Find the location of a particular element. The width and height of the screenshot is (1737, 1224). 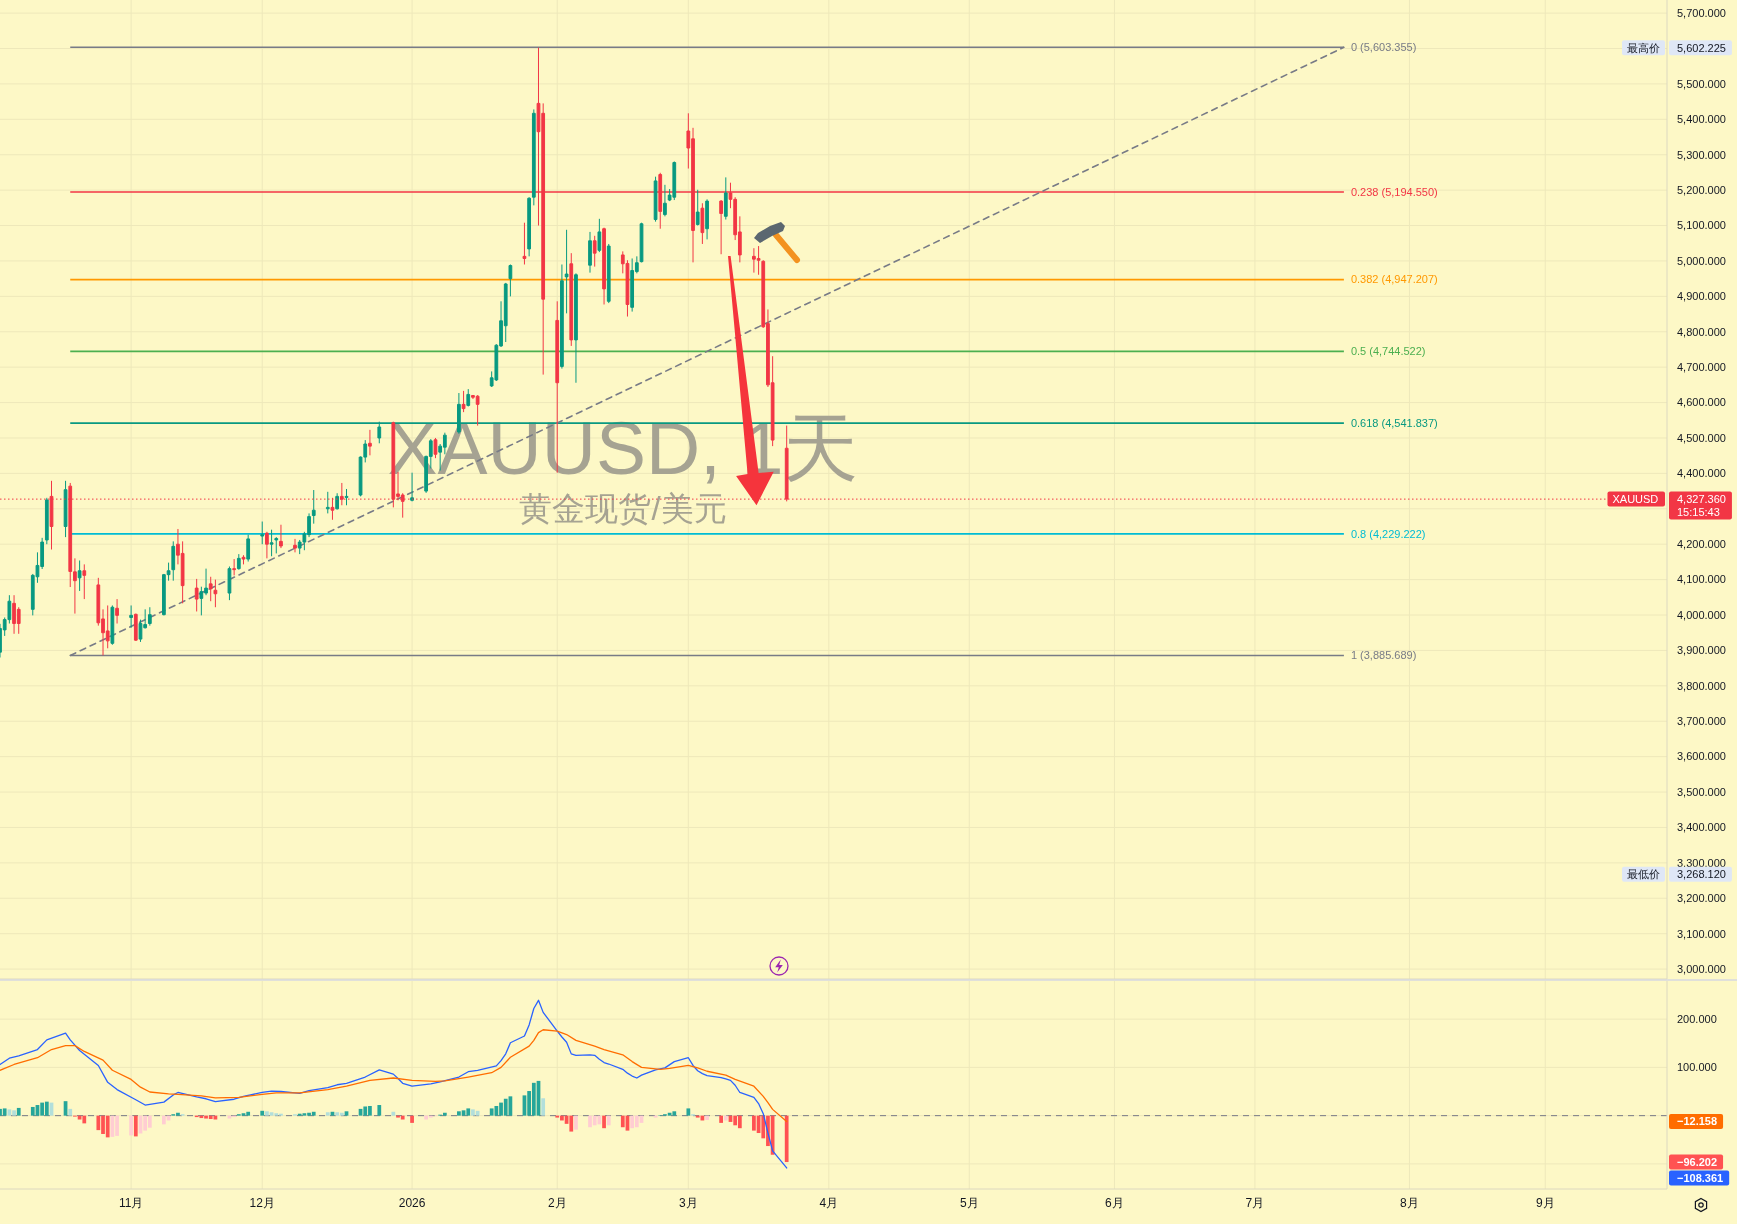

y-tick-label: 3,100.000 is located at coordinates (1701, 933).